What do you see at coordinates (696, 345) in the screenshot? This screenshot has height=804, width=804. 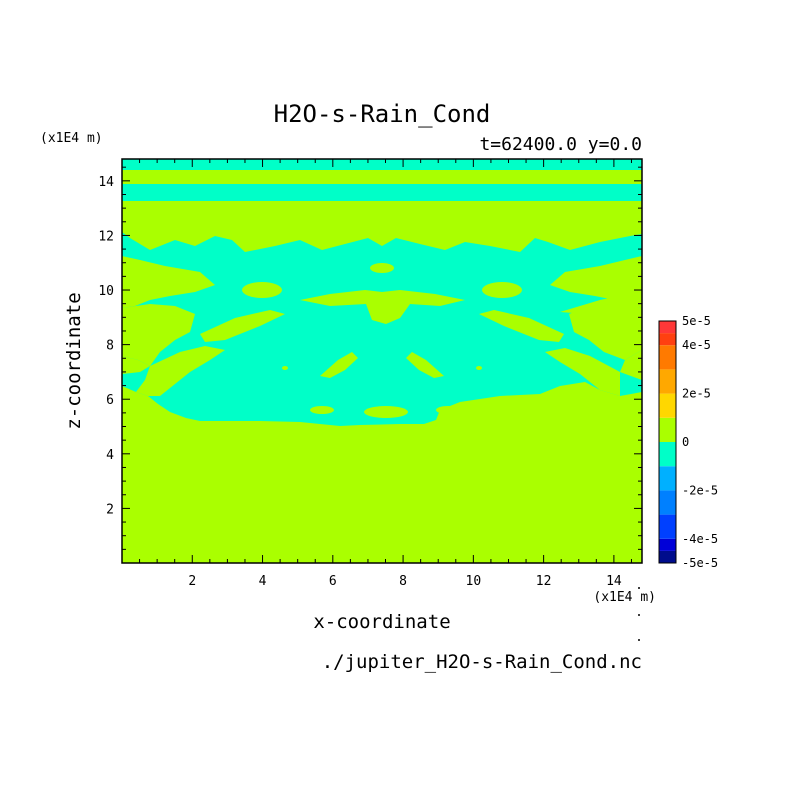 I see `colorbar-label: 4e-5` at bounding box center [696, 345].